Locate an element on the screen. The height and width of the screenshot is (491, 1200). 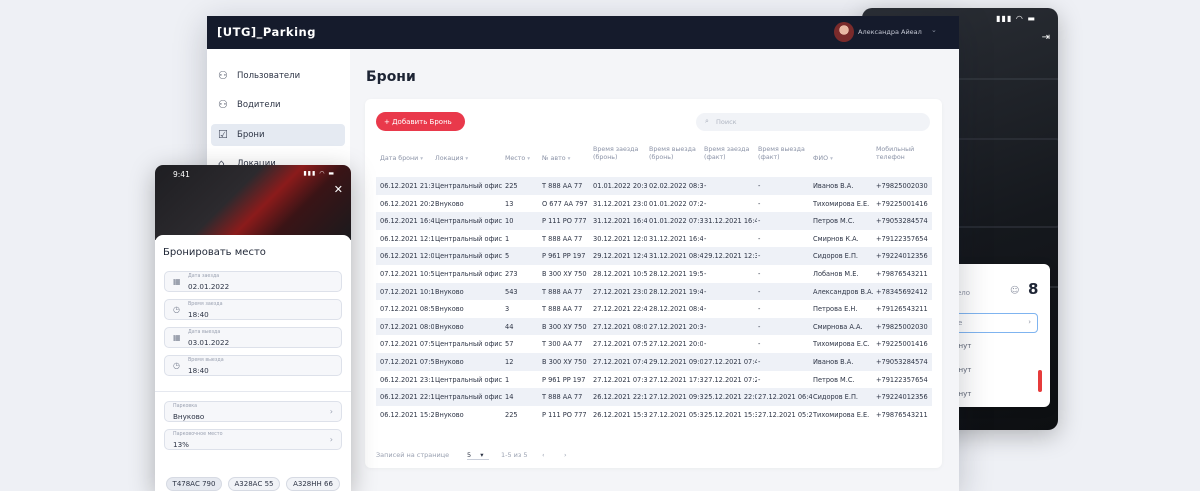
count-badge: 8 is located at coordinates (1033, 289).